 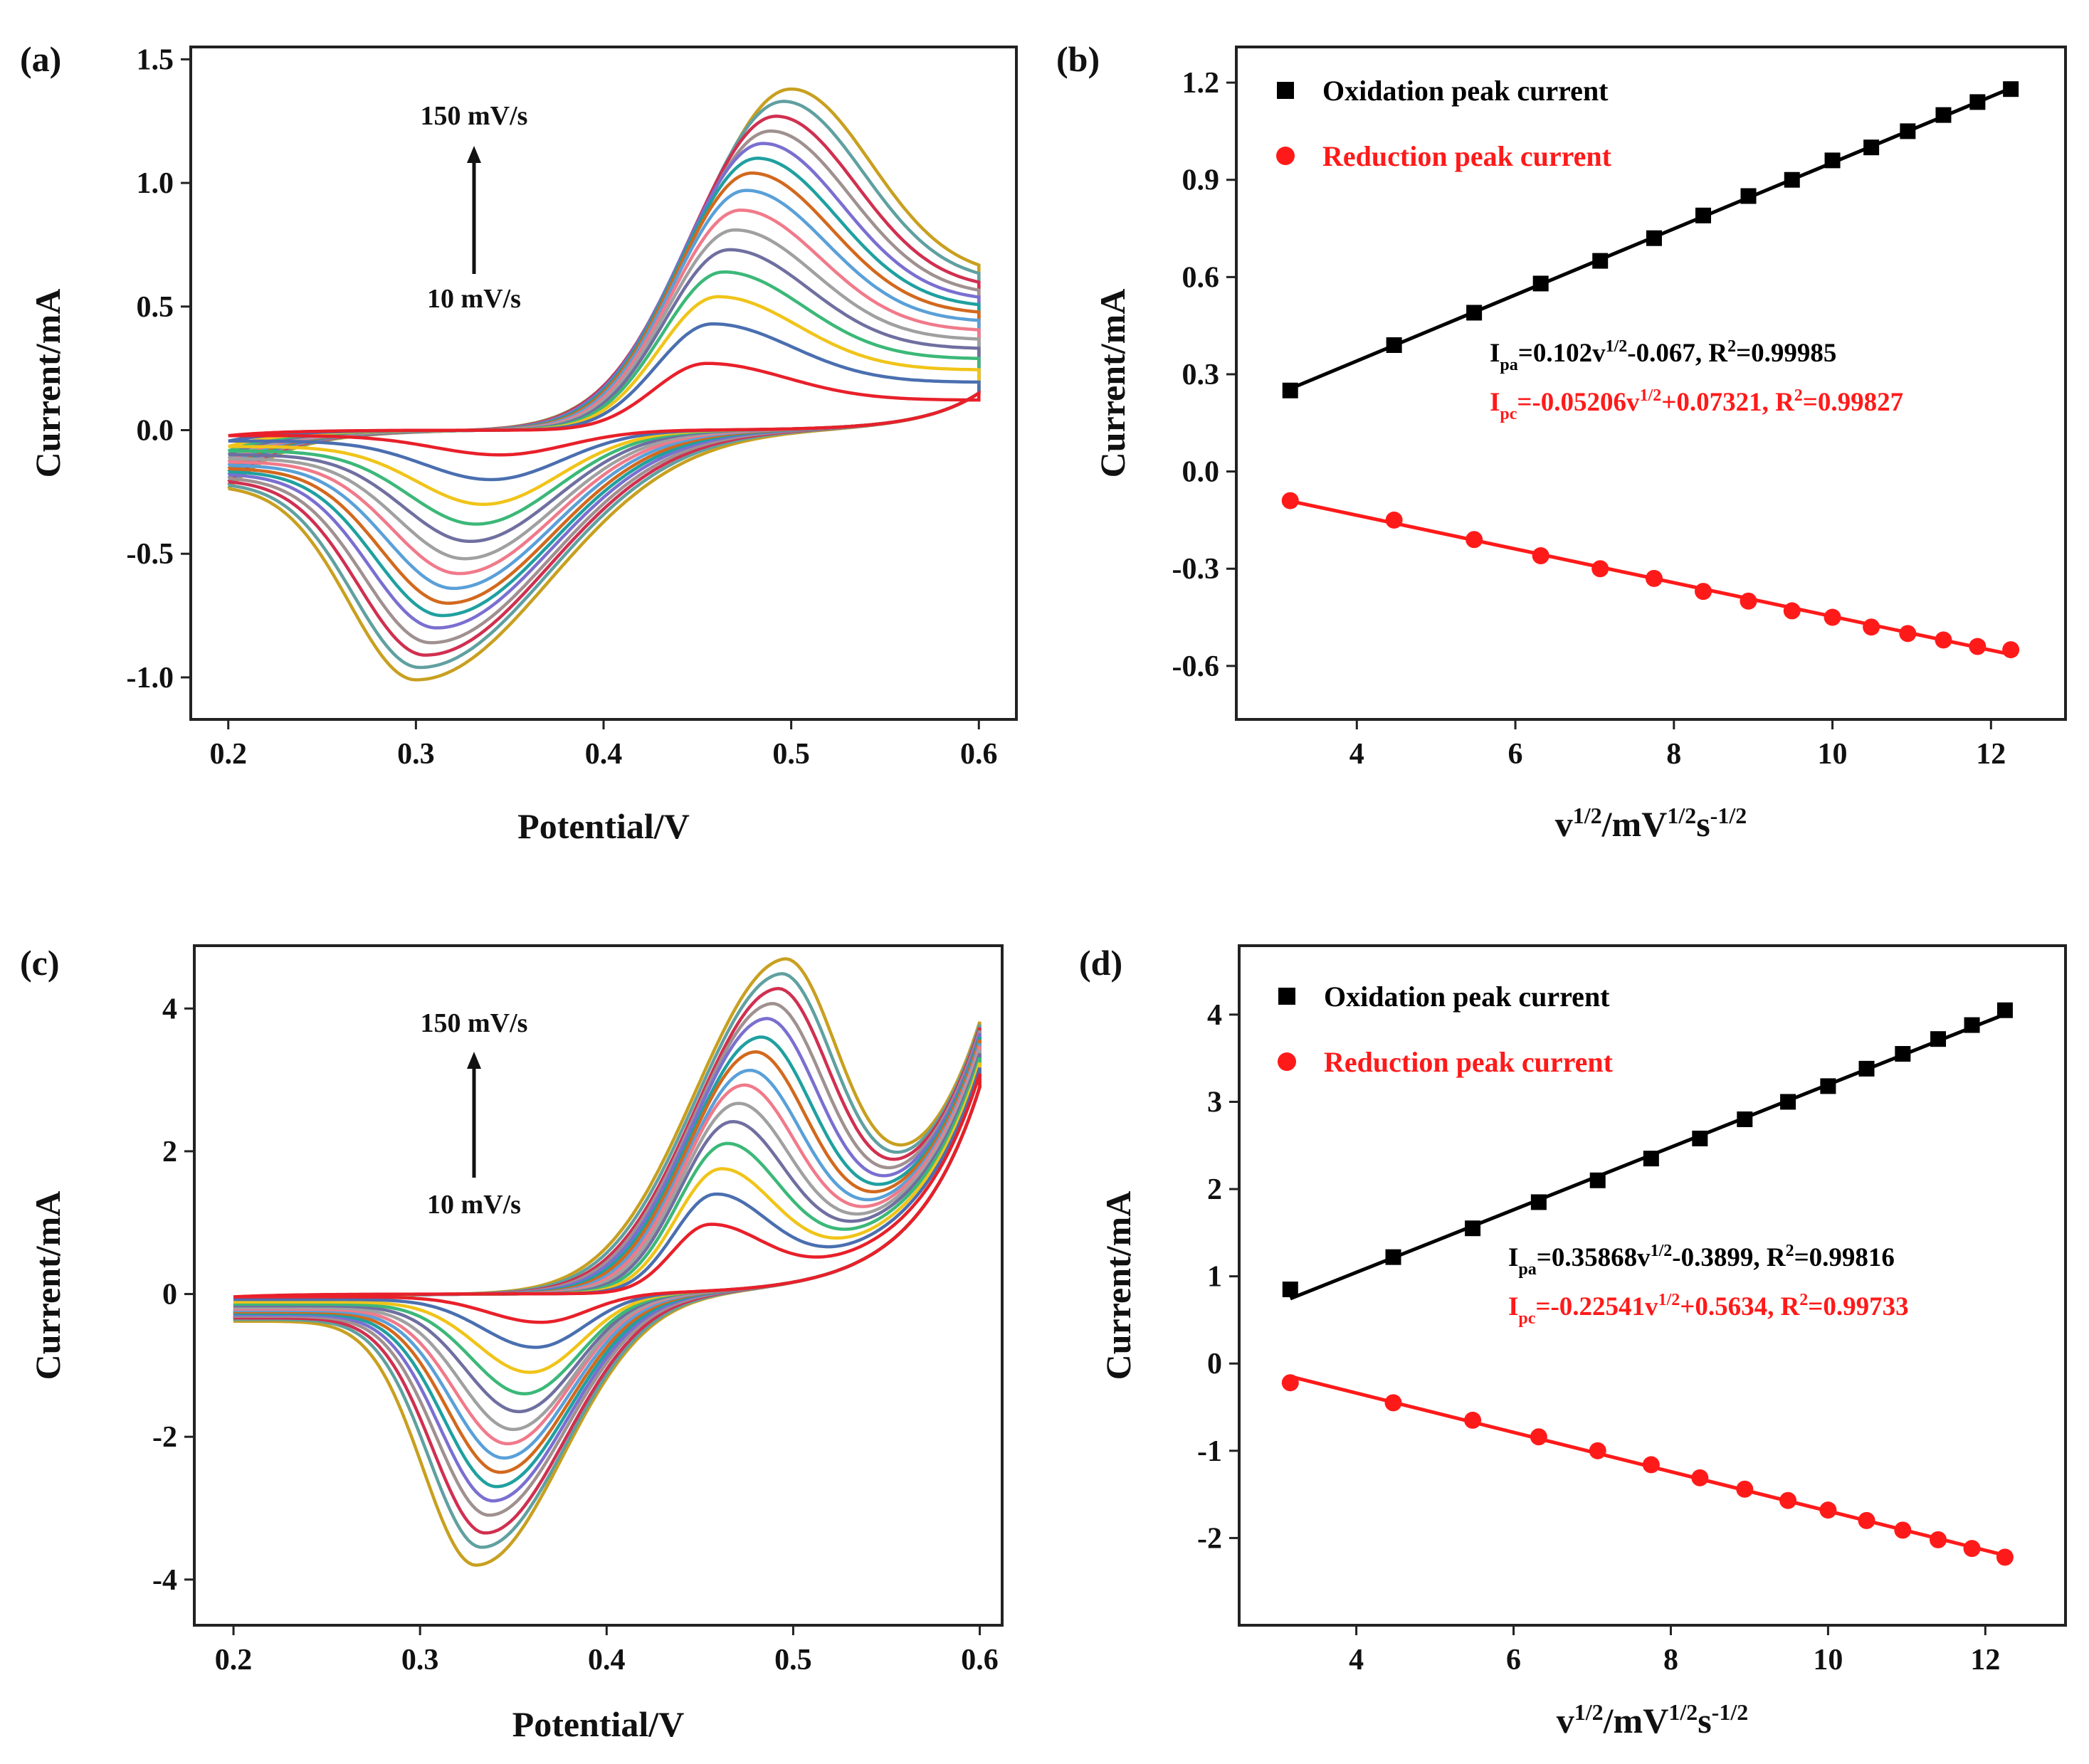 What do you see at coordinates (793, 1660) in the screenshot?
I see `x-tick-label: 0.5` at bounding box center [793, 1660].